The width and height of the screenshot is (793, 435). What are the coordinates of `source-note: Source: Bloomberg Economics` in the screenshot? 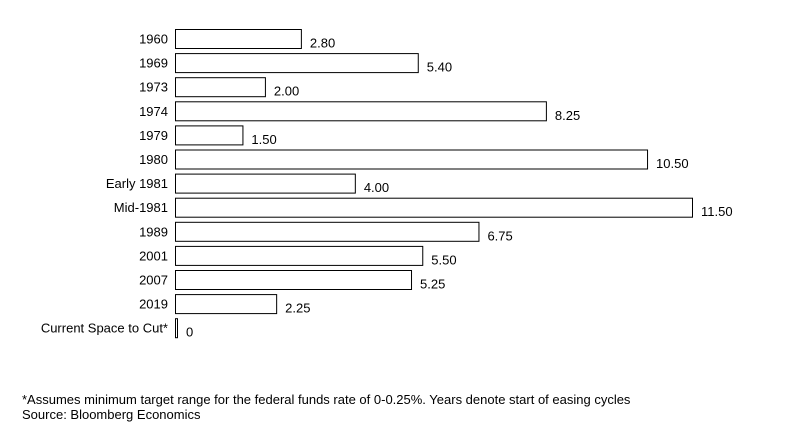 It's located at (111, 414).